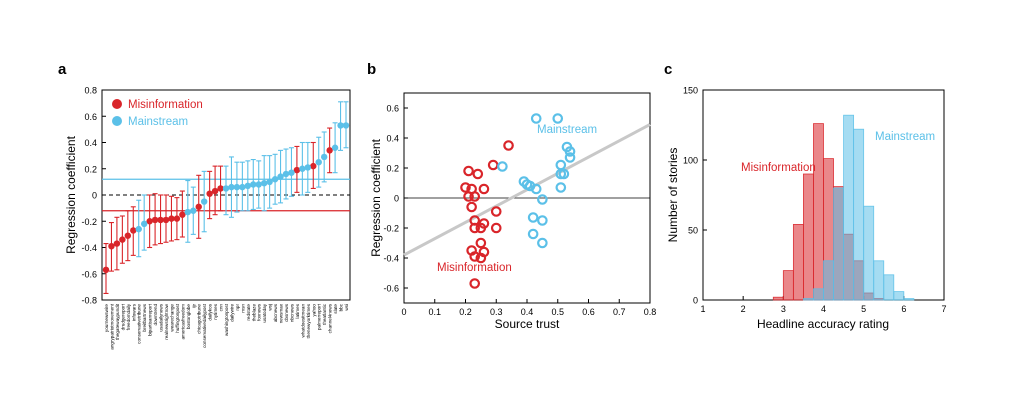 The height and width of the screenshot is (413, 1024). Describe the element at coordinates (182, 322) in the screenshot. I see `panel-a-category-label: americasfreedom` at that location.